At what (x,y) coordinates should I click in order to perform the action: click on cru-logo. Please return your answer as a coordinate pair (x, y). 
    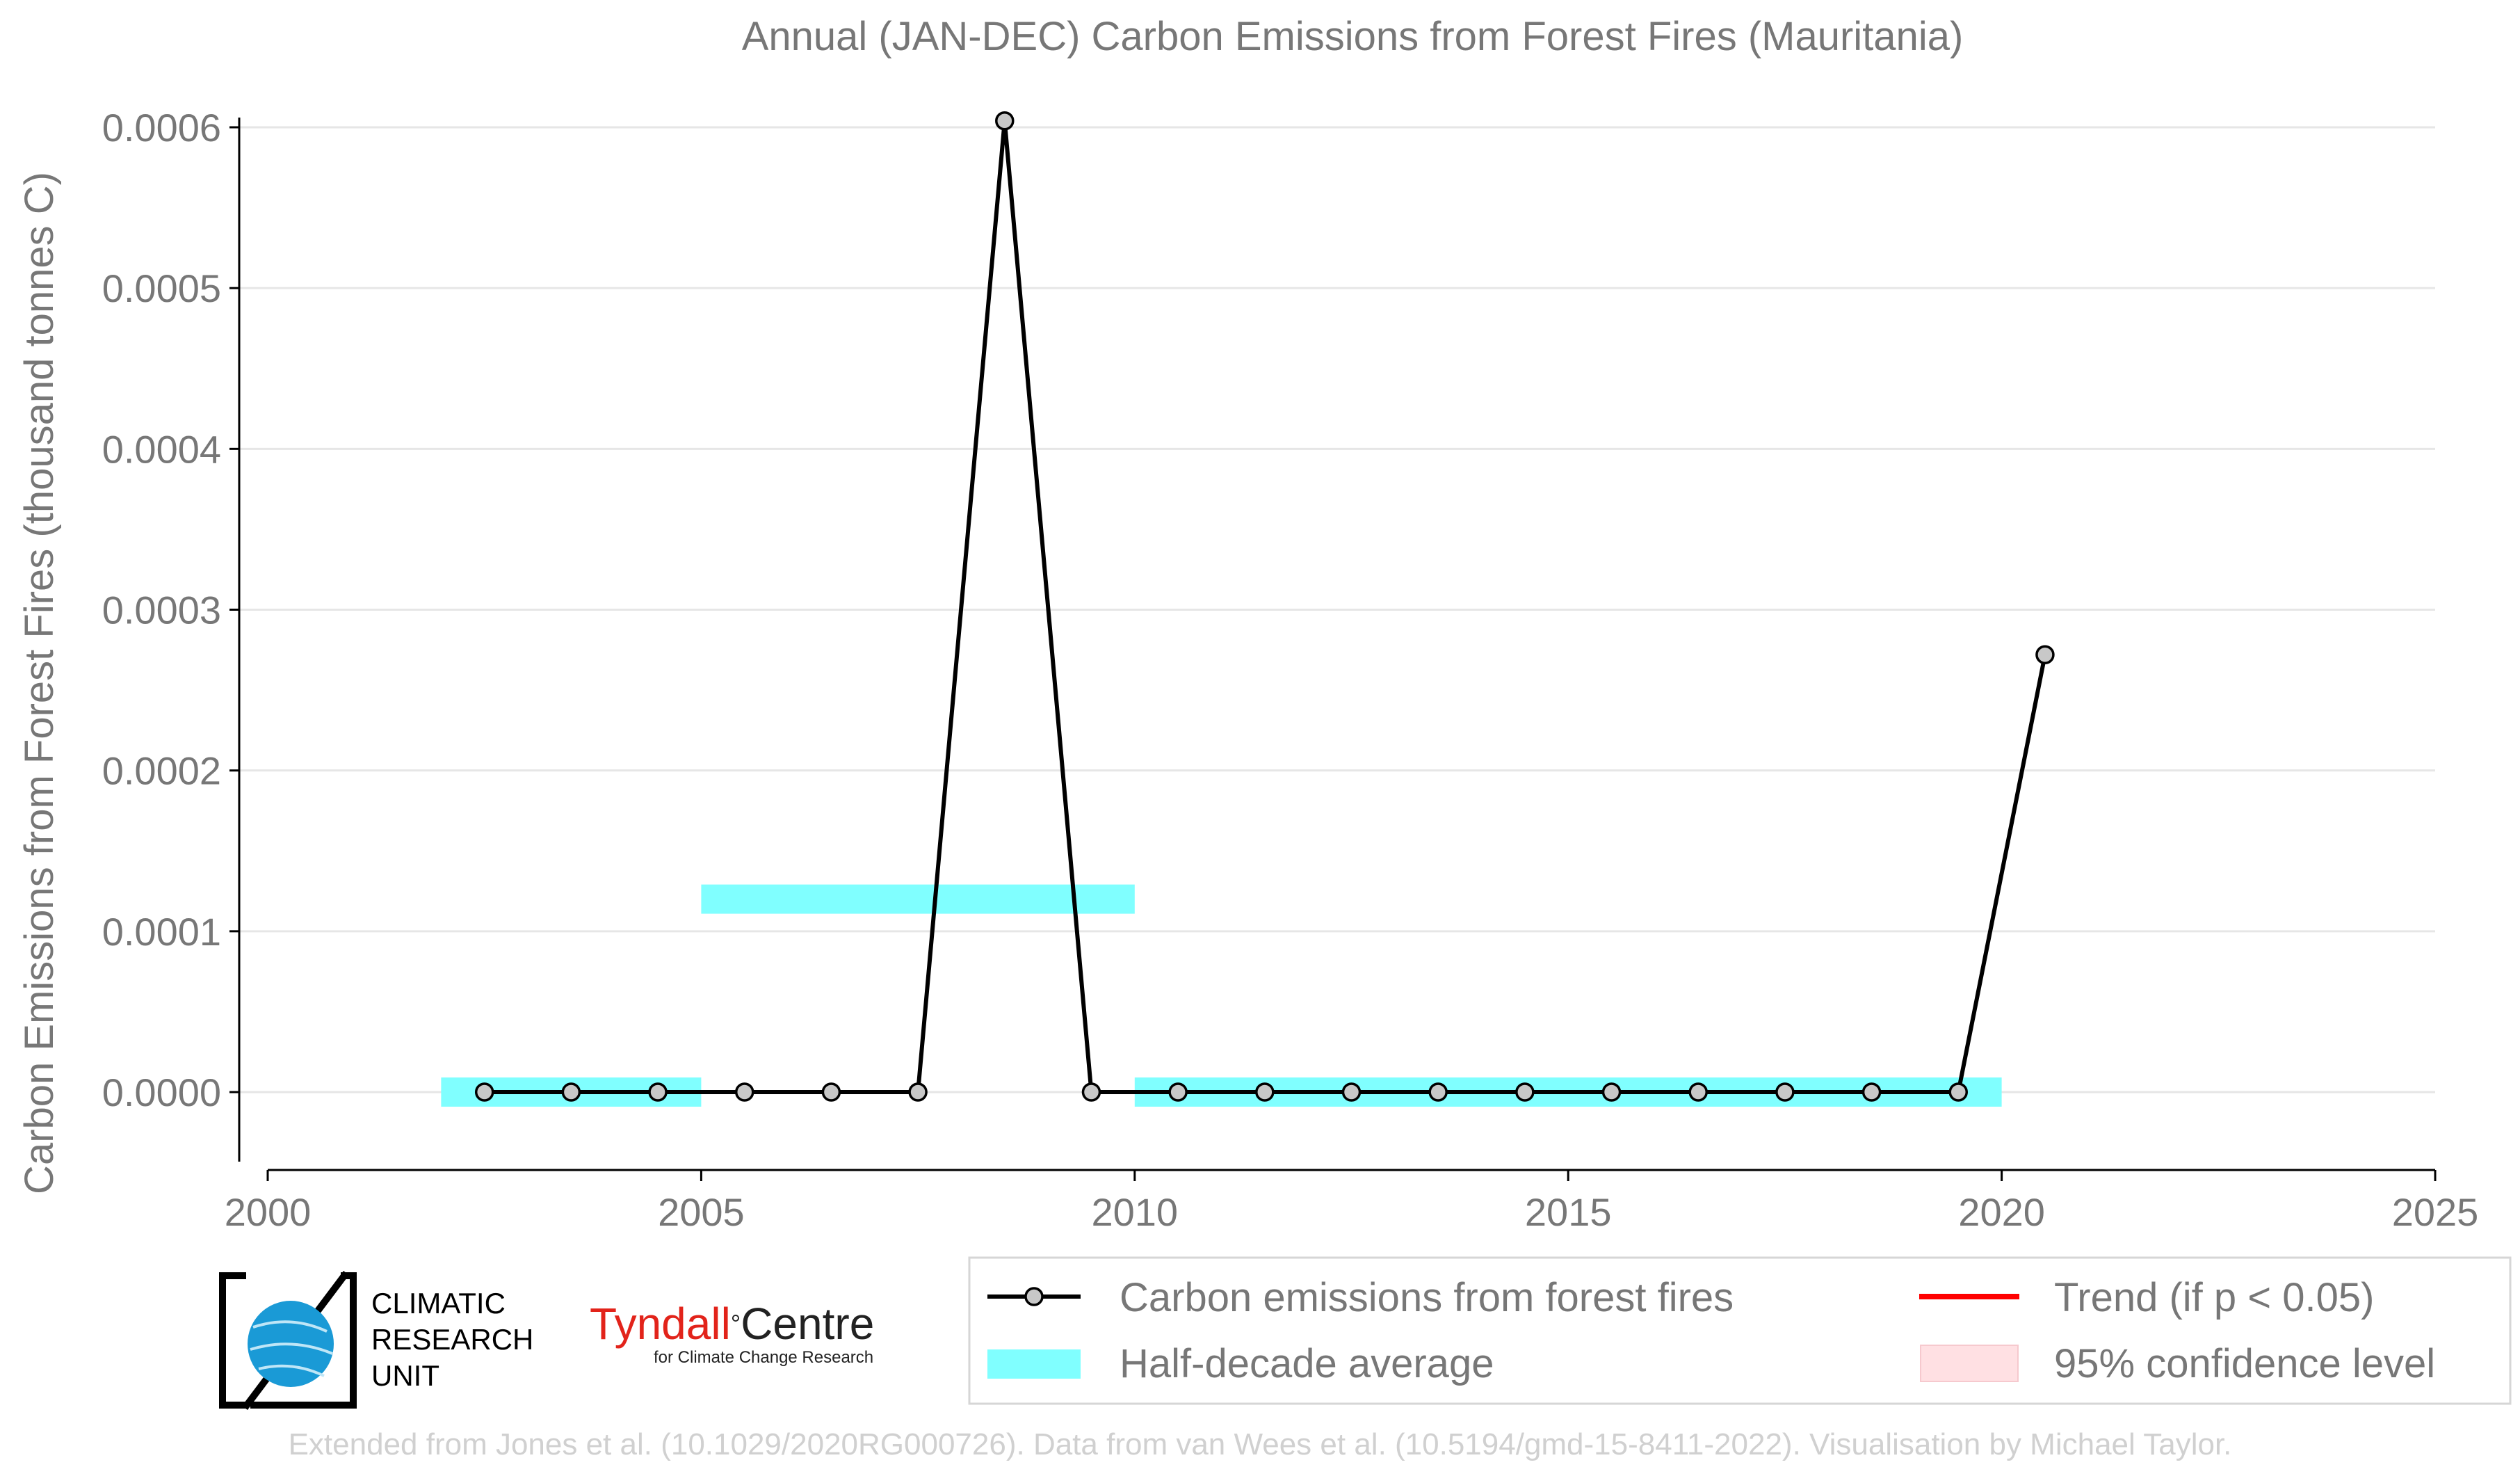
    Looking at the image, I should click on (288, 1341).